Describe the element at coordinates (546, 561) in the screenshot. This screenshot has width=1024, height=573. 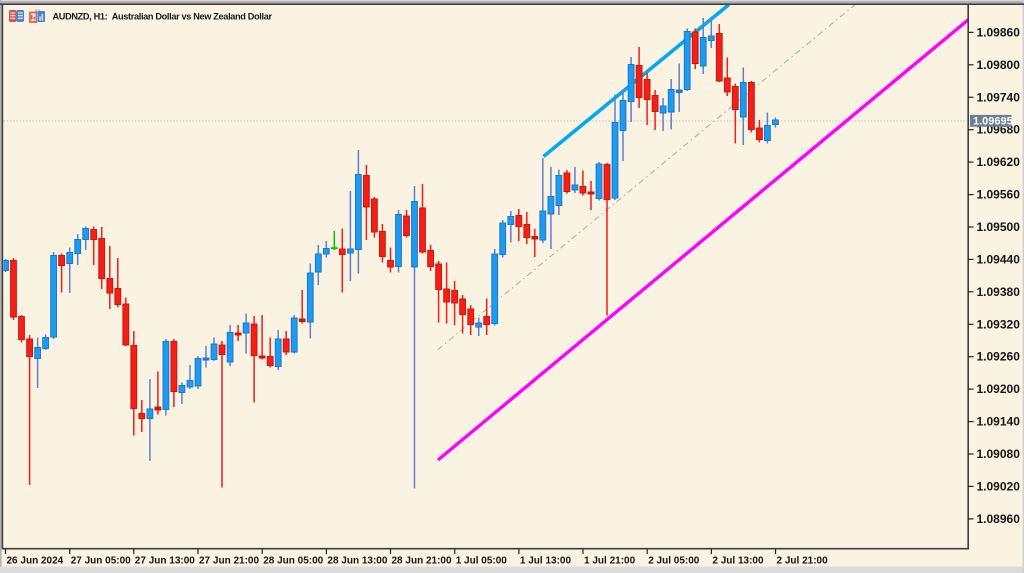
I see `svg-text: 1 Jul 13:00` at that location.